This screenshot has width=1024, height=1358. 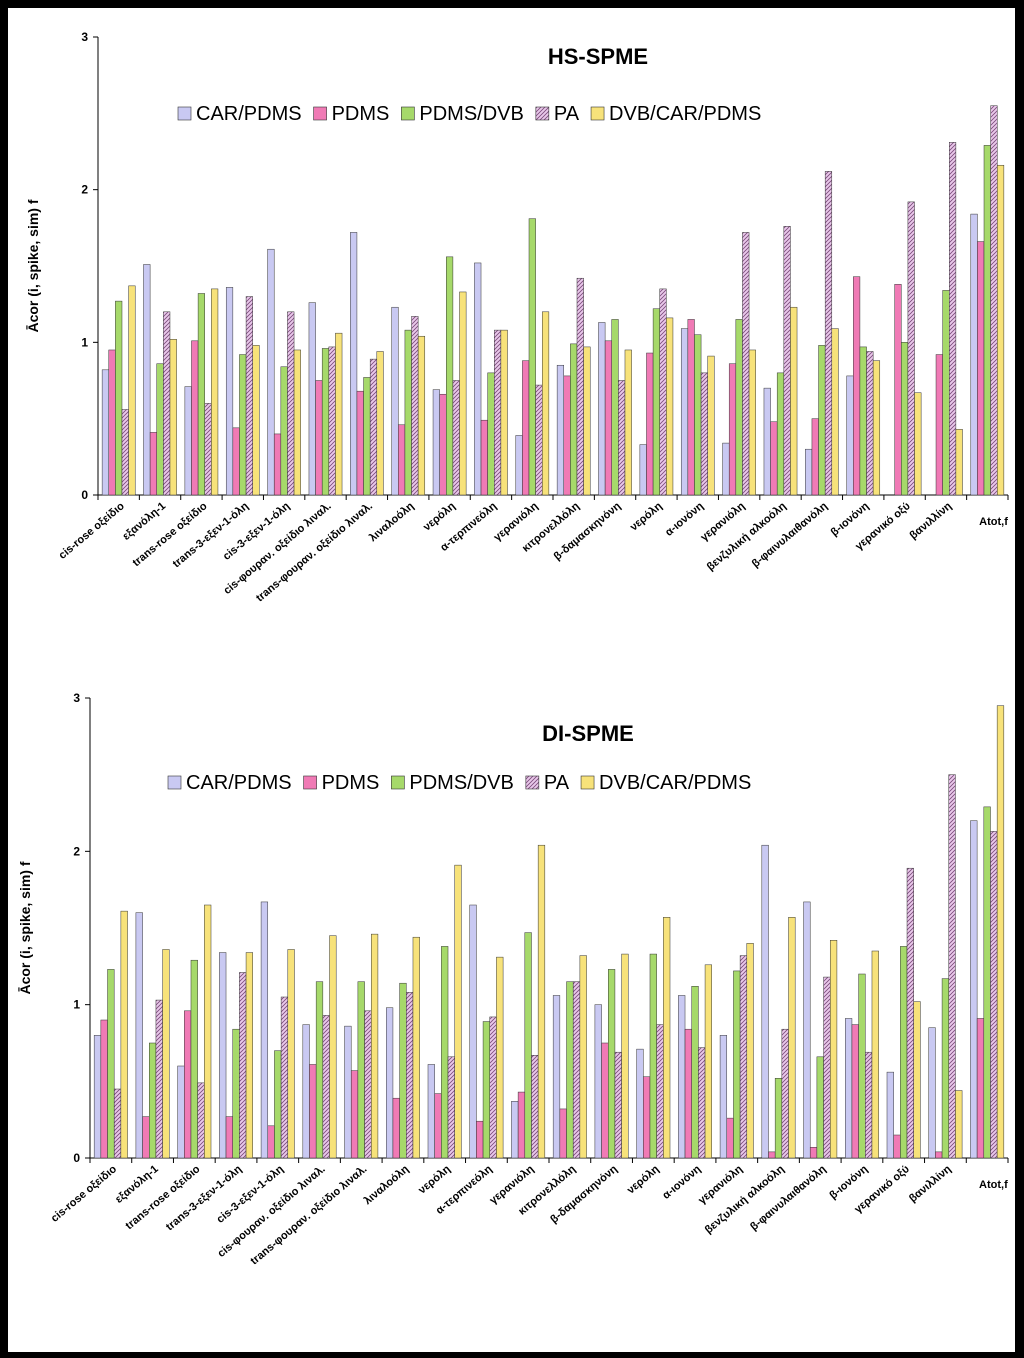 I want to click on x-tick-label: Atot,f, so click(x=993, y=1185).